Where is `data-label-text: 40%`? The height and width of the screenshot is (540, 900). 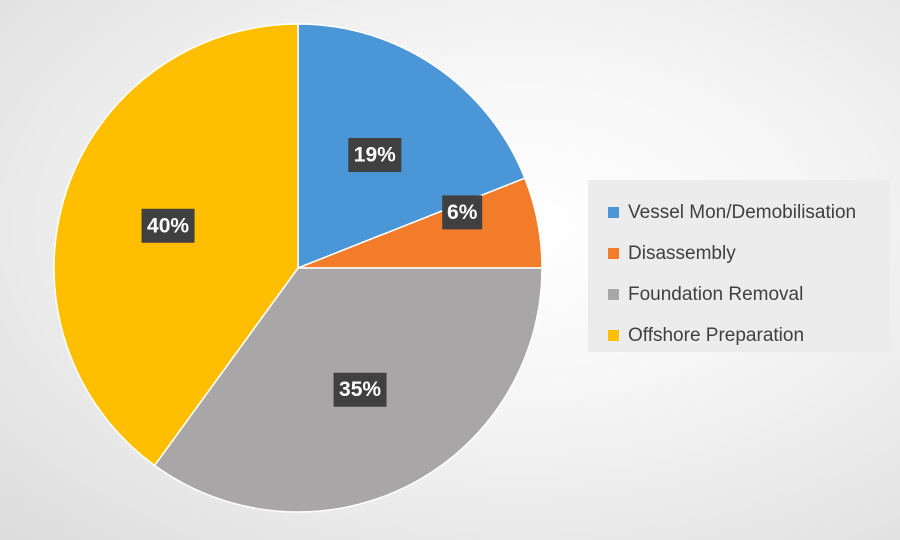
data-label-text: 40% is located at coordinates (168, 225).